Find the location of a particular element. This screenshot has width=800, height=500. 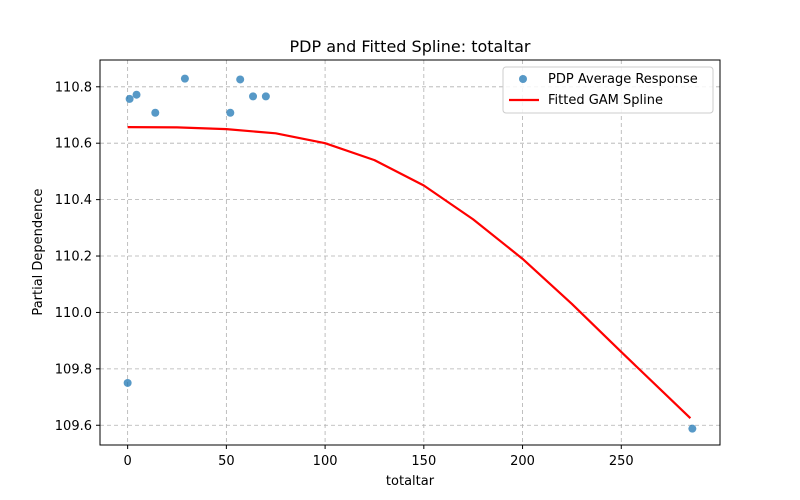

x-tick-label: 250 is located at coordinates (621, 461).